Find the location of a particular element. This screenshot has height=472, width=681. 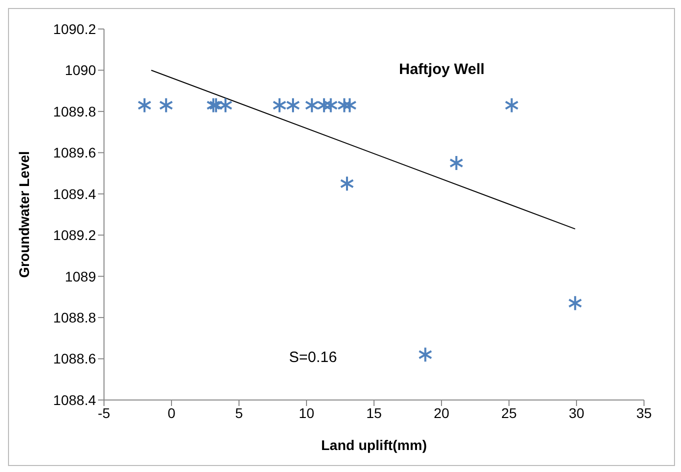

y-tick-label: 1088.4 is located at coordinates (74, 400).